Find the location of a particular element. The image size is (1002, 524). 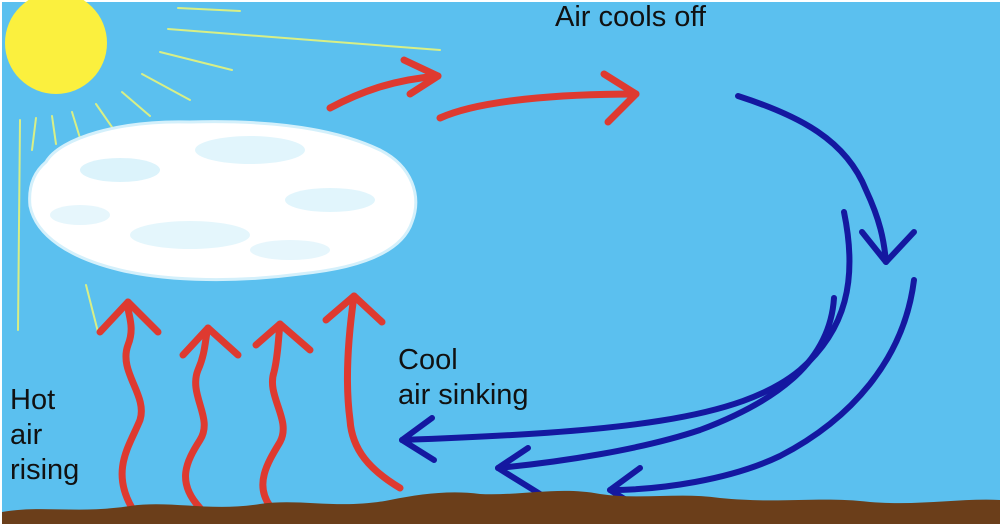

warm-air-arrow-top-right is located at coordinates (538, 98).